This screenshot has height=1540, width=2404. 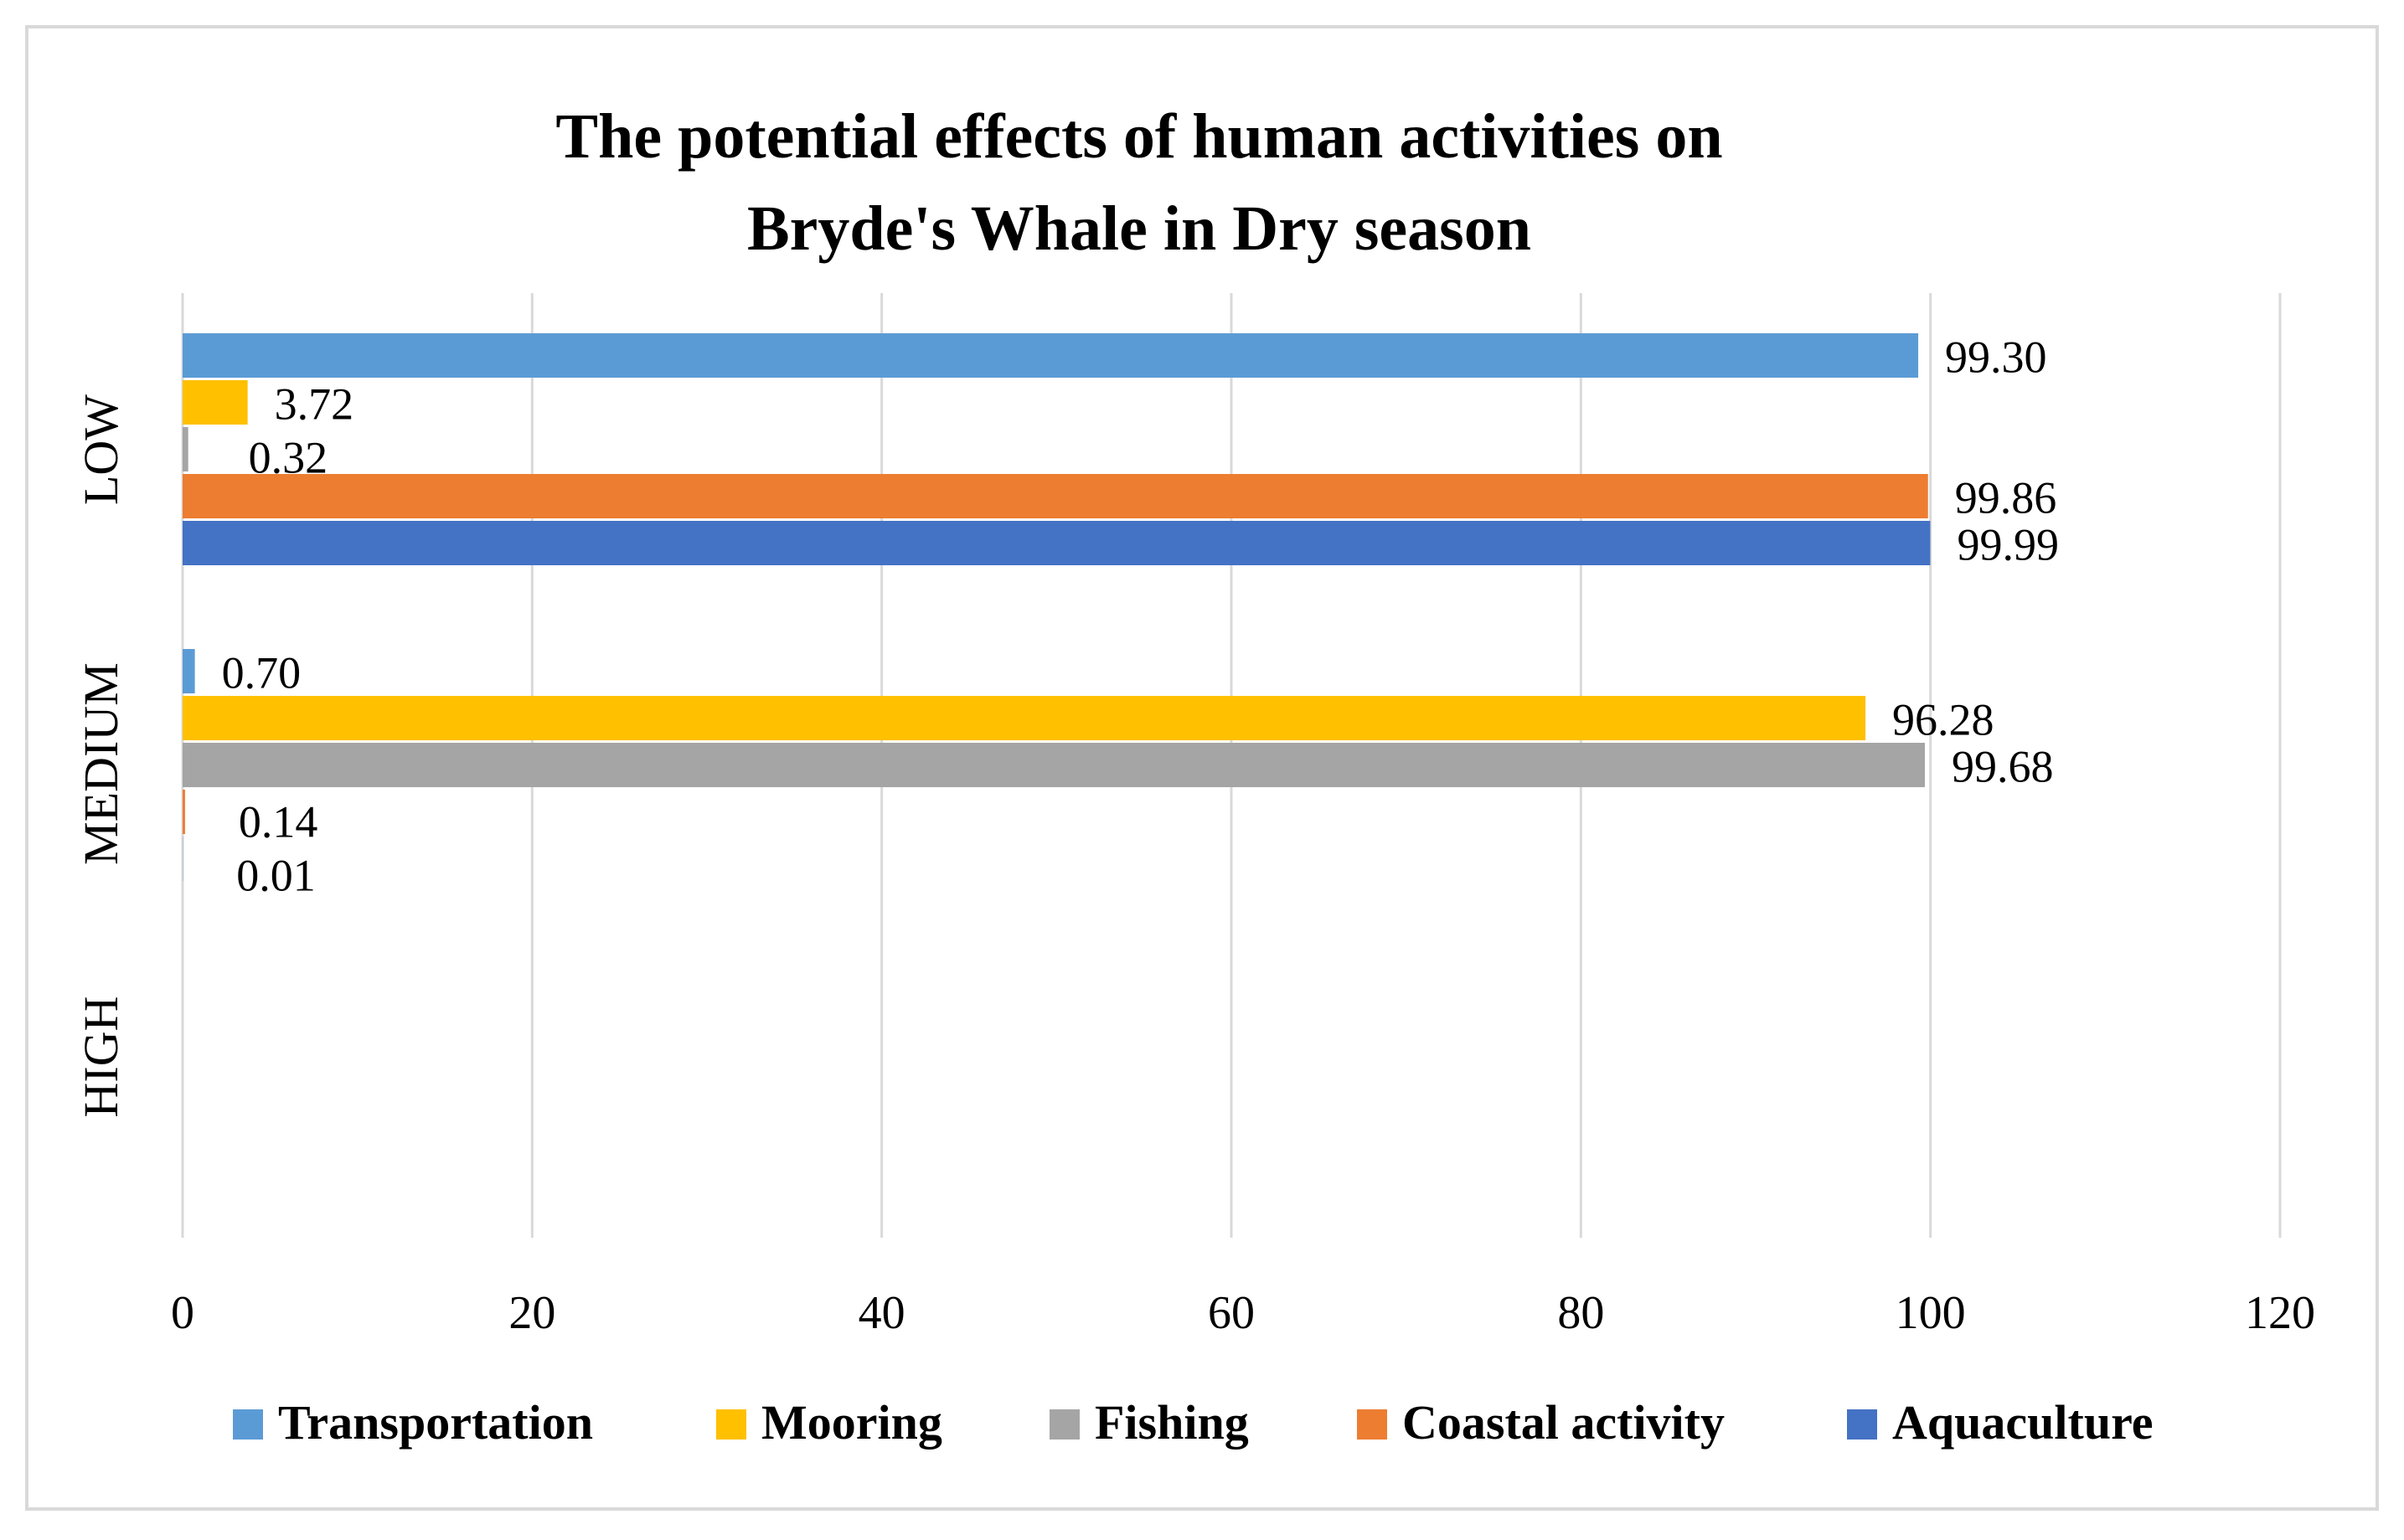 I want to click on legend-label: Transportation, so click(x=435, y=1422).